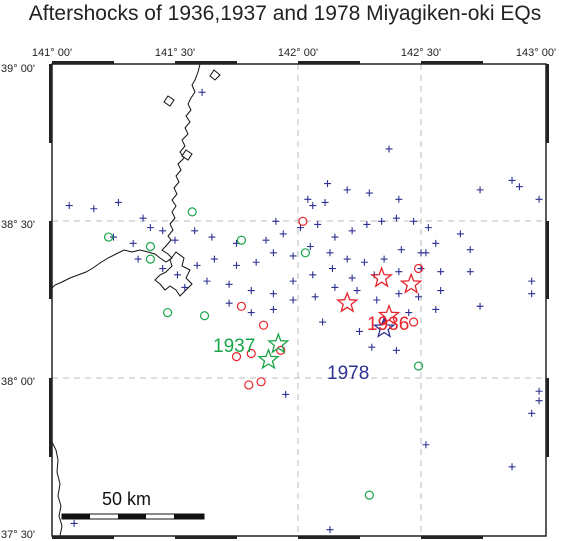 This screenshot has width=570, height=541. I want to click on scale-bar: 50 km, so click(133, 504).